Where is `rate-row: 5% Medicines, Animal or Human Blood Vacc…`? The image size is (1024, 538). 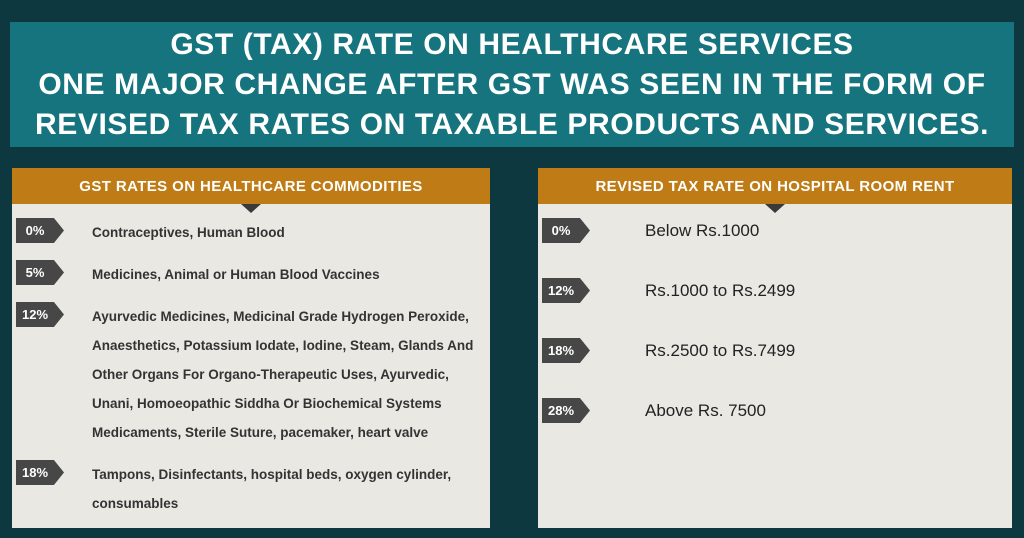 rate-row: 5% Medicines, Animal or Human Blood Vacc… is located at coordinates (248, 274).